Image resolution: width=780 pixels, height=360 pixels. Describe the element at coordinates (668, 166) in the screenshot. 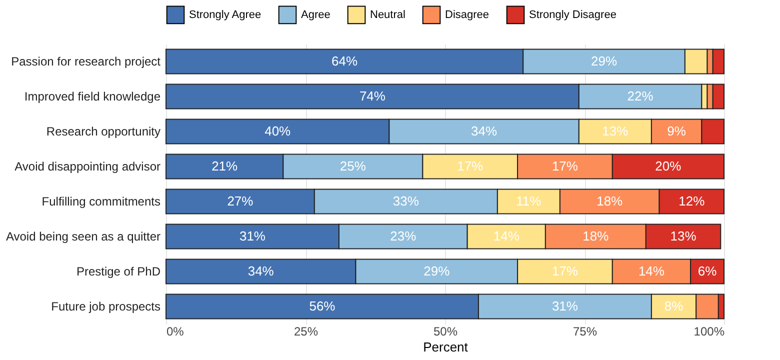

I see `data-label: 20%` at that location.